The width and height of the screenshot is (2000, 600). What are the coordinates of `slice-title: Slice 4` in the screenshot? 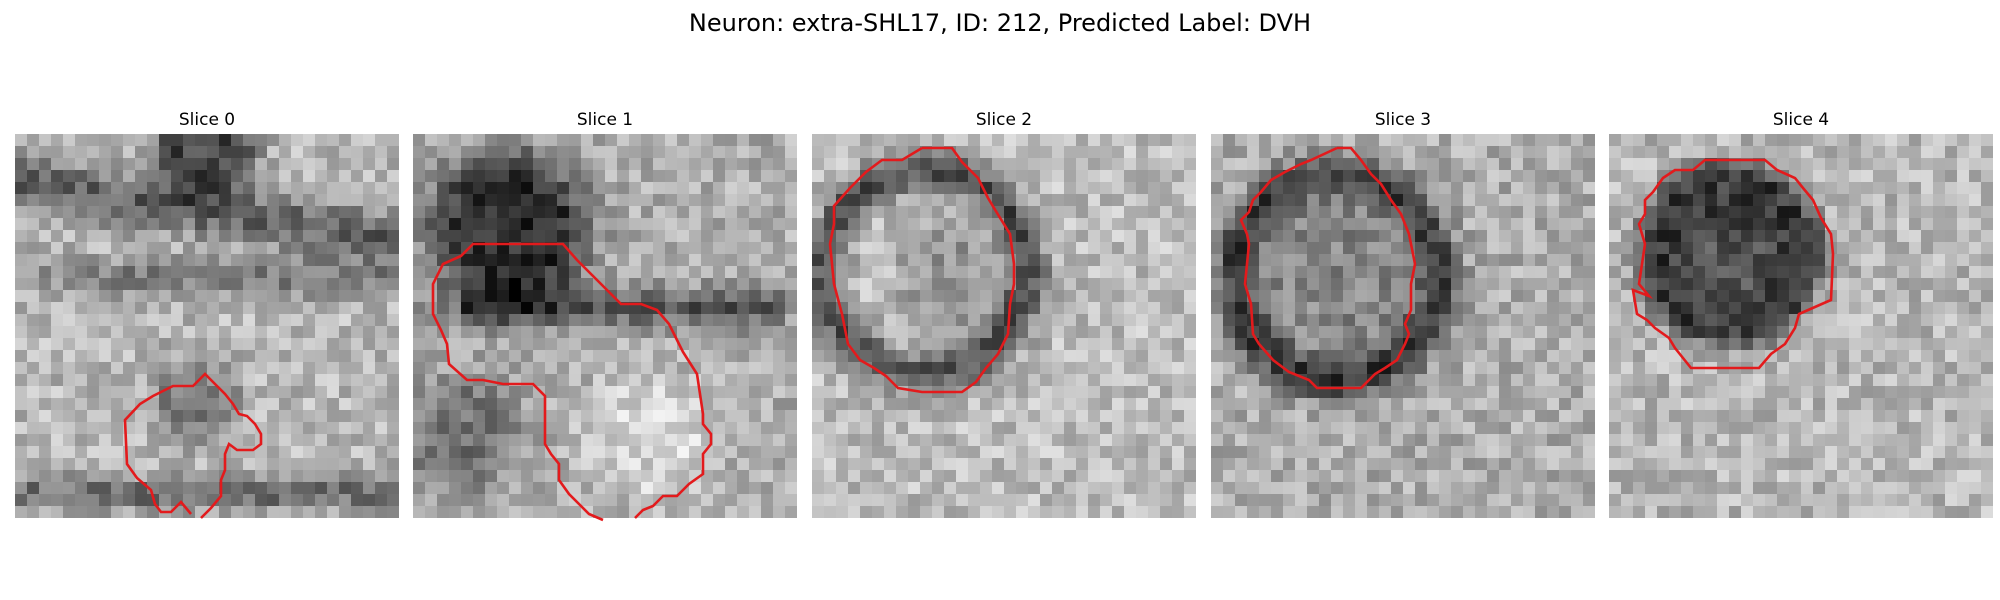 It's located at (1801, 120).